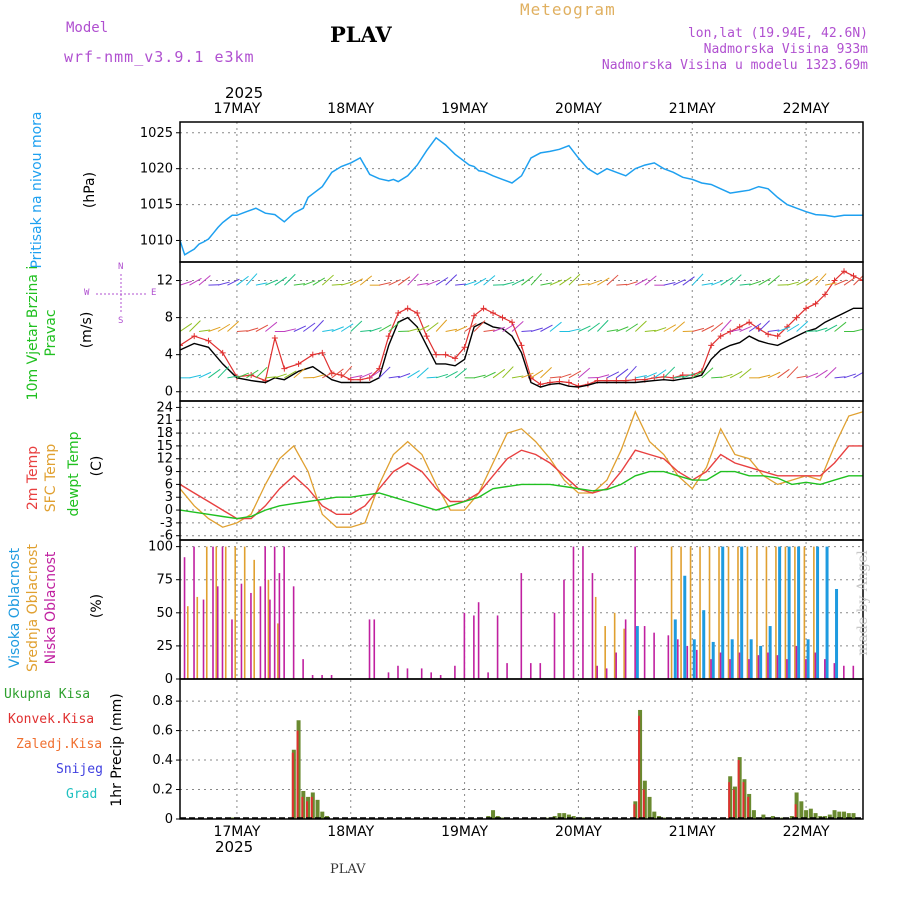 This screenshot has height=900, width=900. What do you see at coordinates (164, 580) in the screenshot?
I see `y-tick-label: 75` at bounding box center [164, 580].